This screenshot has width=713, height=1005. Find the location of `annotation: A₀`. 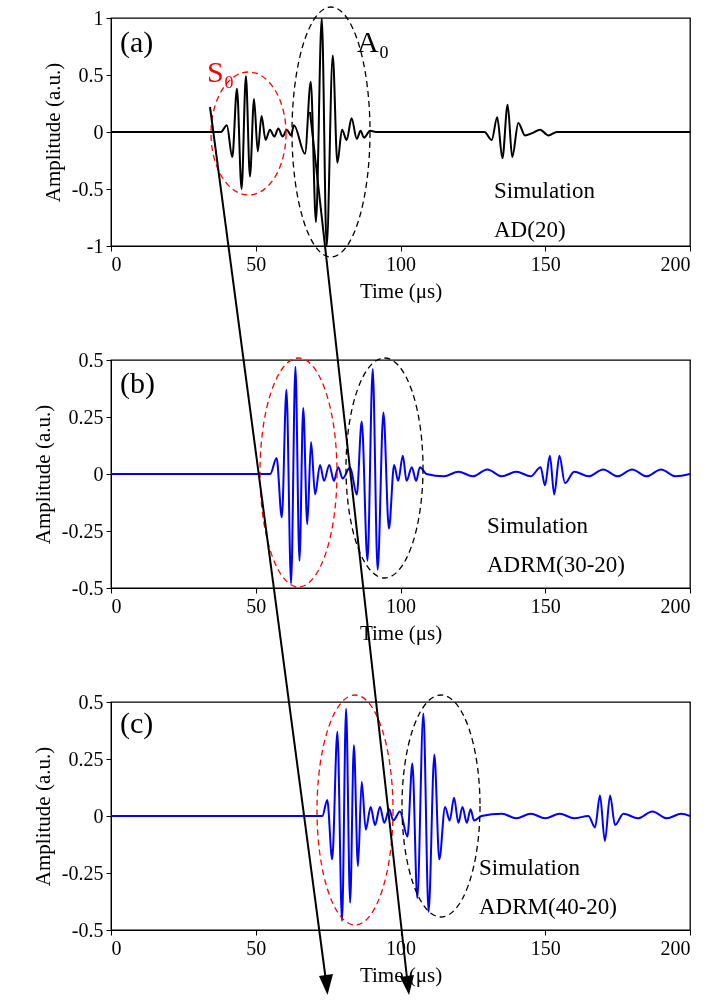

annotation: A₀ is located at coordinates (373, 41).